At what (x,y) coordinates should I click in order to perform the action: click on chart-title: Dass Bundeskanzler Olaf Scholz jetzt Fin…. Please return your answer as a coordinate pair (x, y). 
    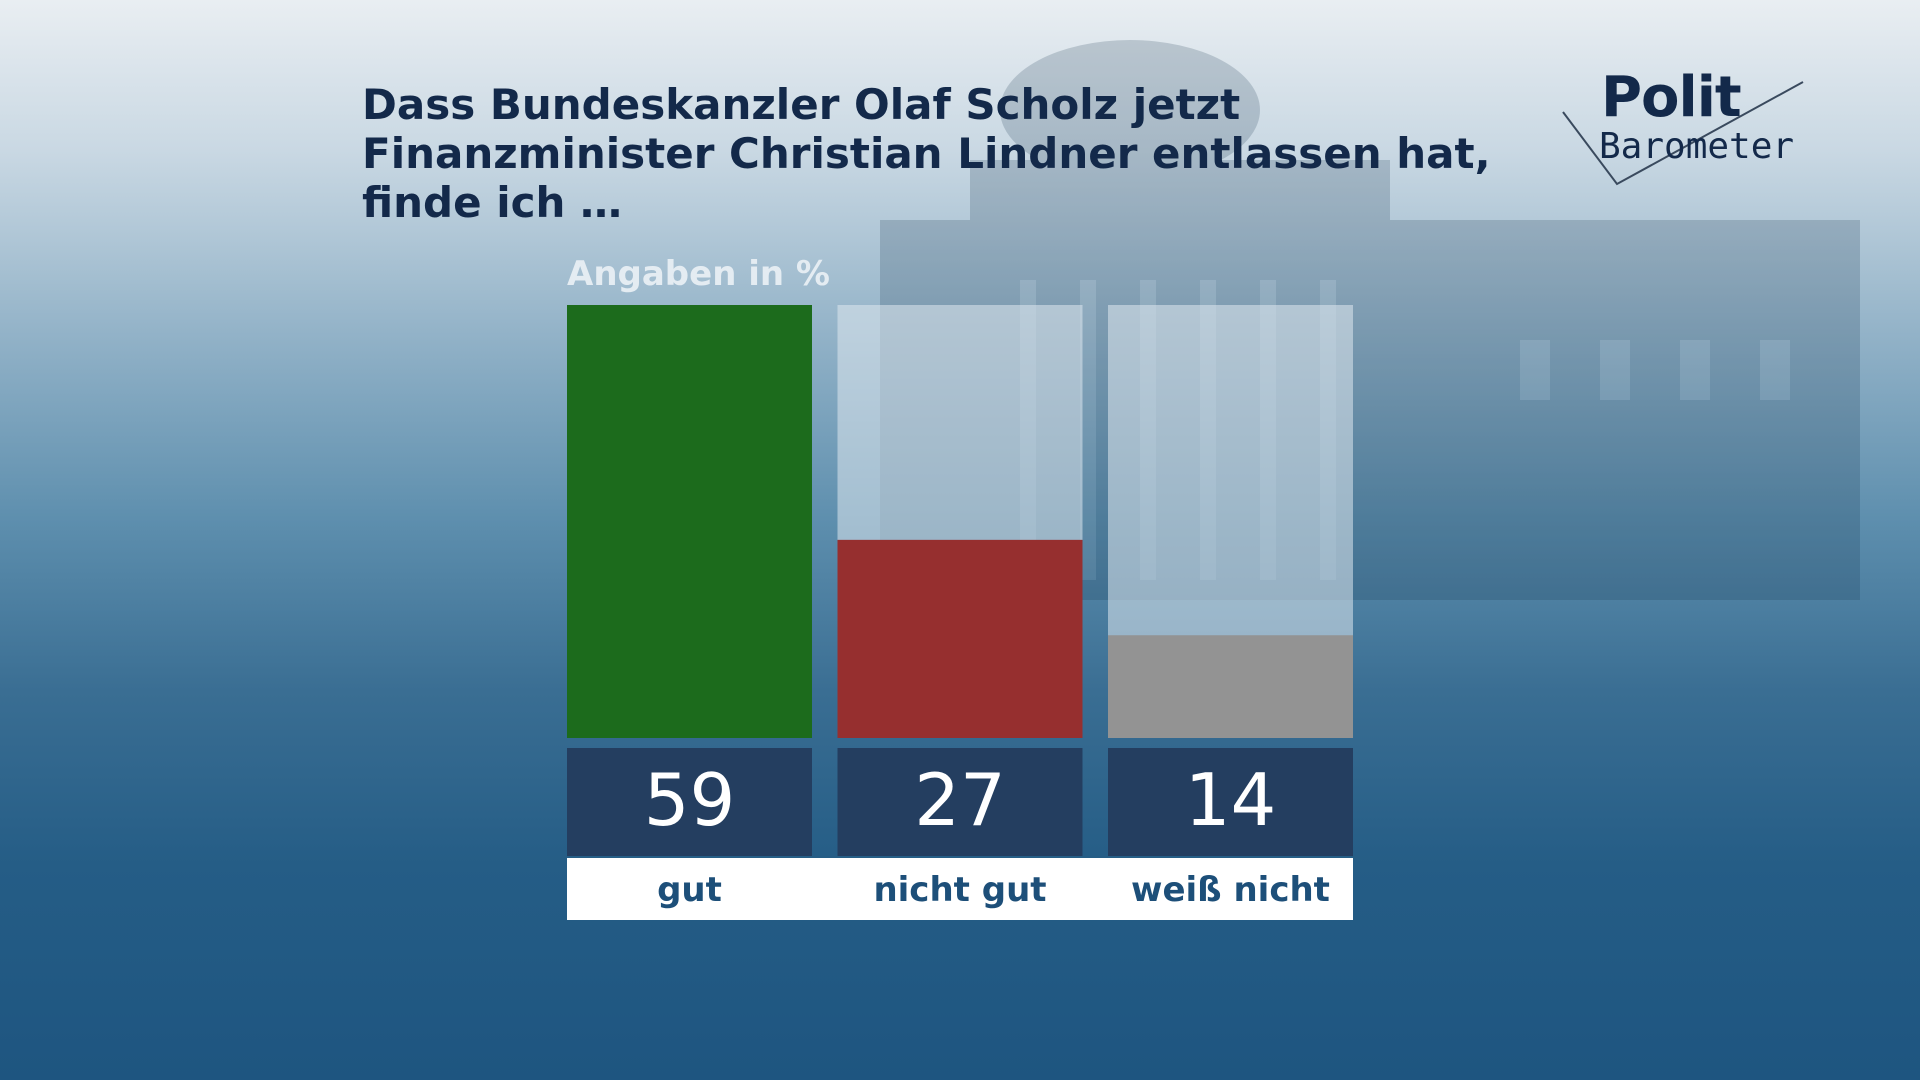
    Looking at the image, I should click on (926, 153).